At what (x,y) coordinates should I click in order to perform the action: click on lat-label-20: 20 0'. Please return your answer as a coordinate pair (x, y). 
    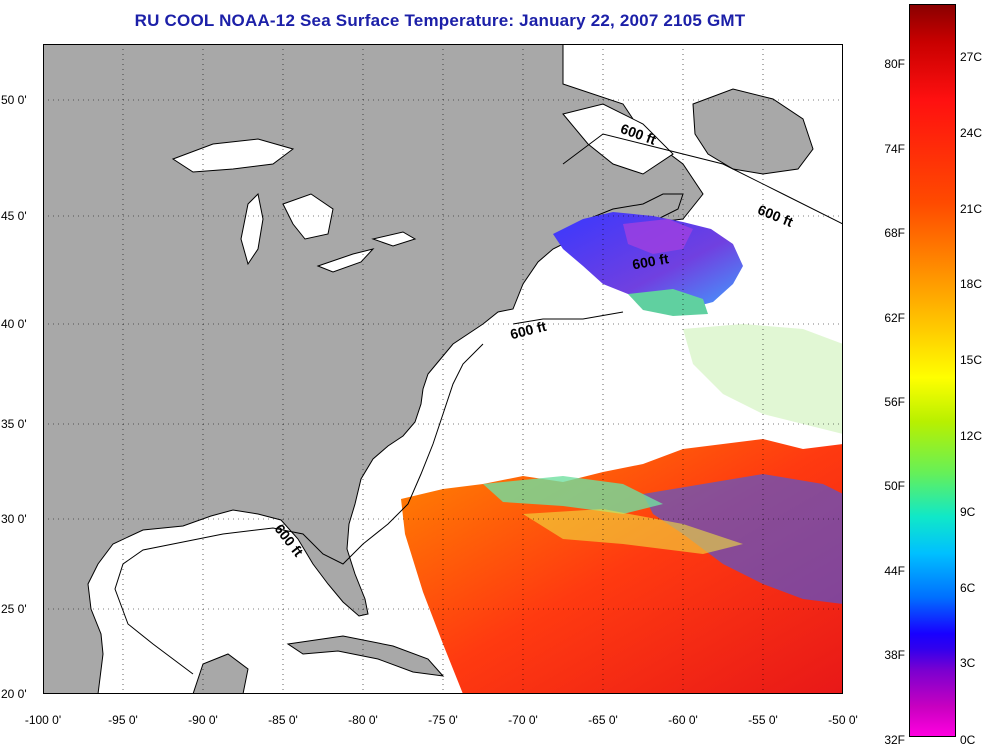
    Looking at the image, I should click on (14, 694).